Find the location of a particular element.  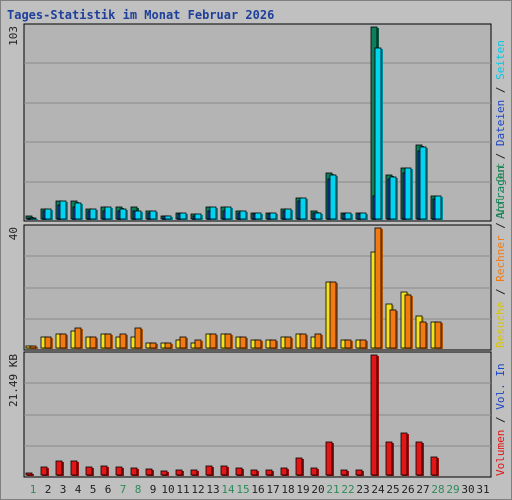

legend-bottom: Volumen / Vol. In is located at coordinates (500, 419).